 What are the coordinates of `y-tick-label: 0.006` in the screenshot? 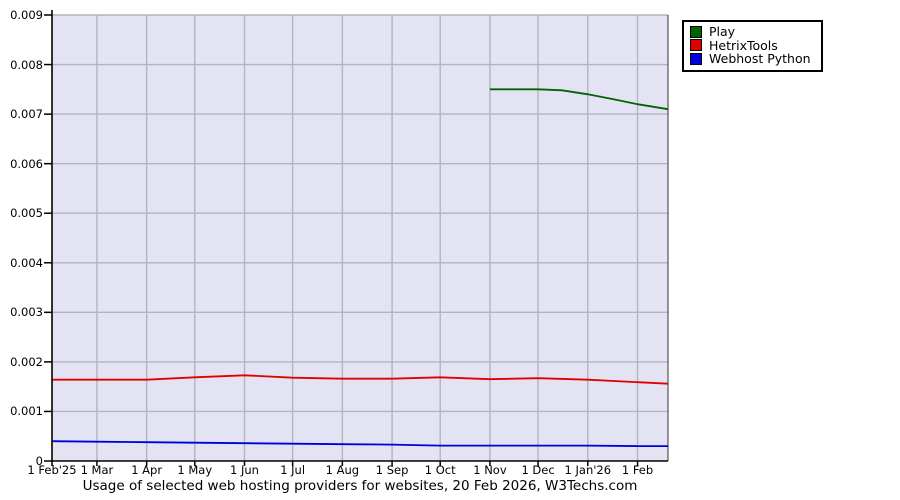 It's located at (26, 163).